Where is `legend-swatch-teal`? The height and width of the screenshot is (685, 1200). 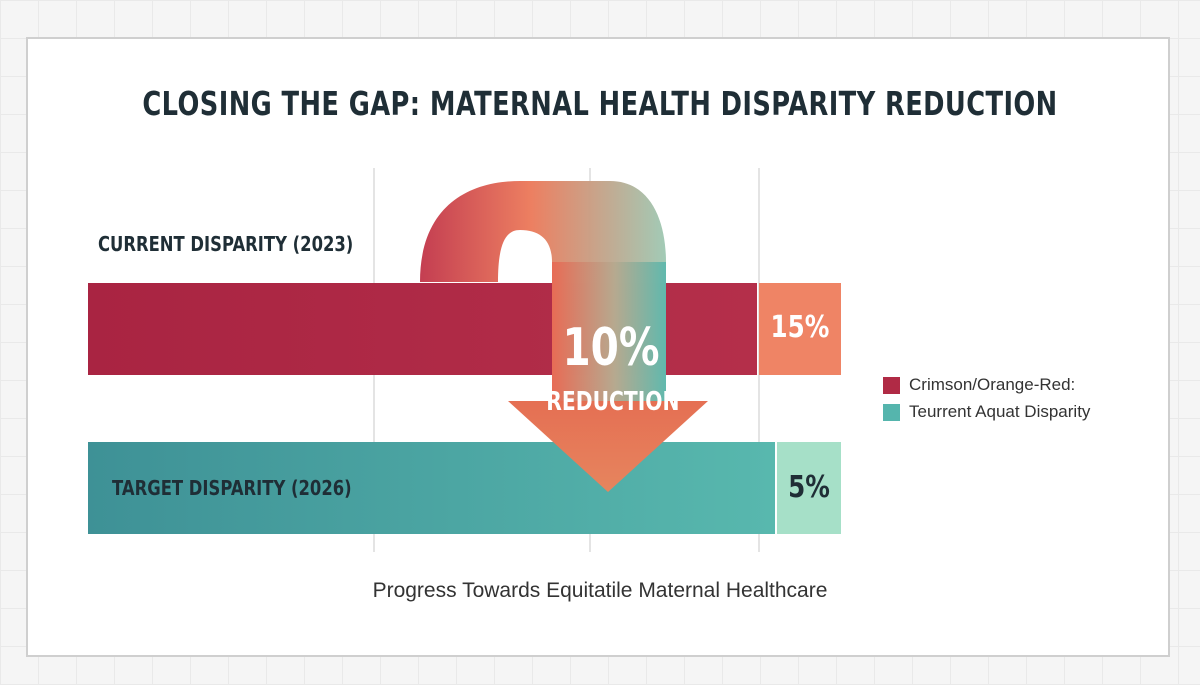 legend-swatch-teal is located at coordinates (891, 412).